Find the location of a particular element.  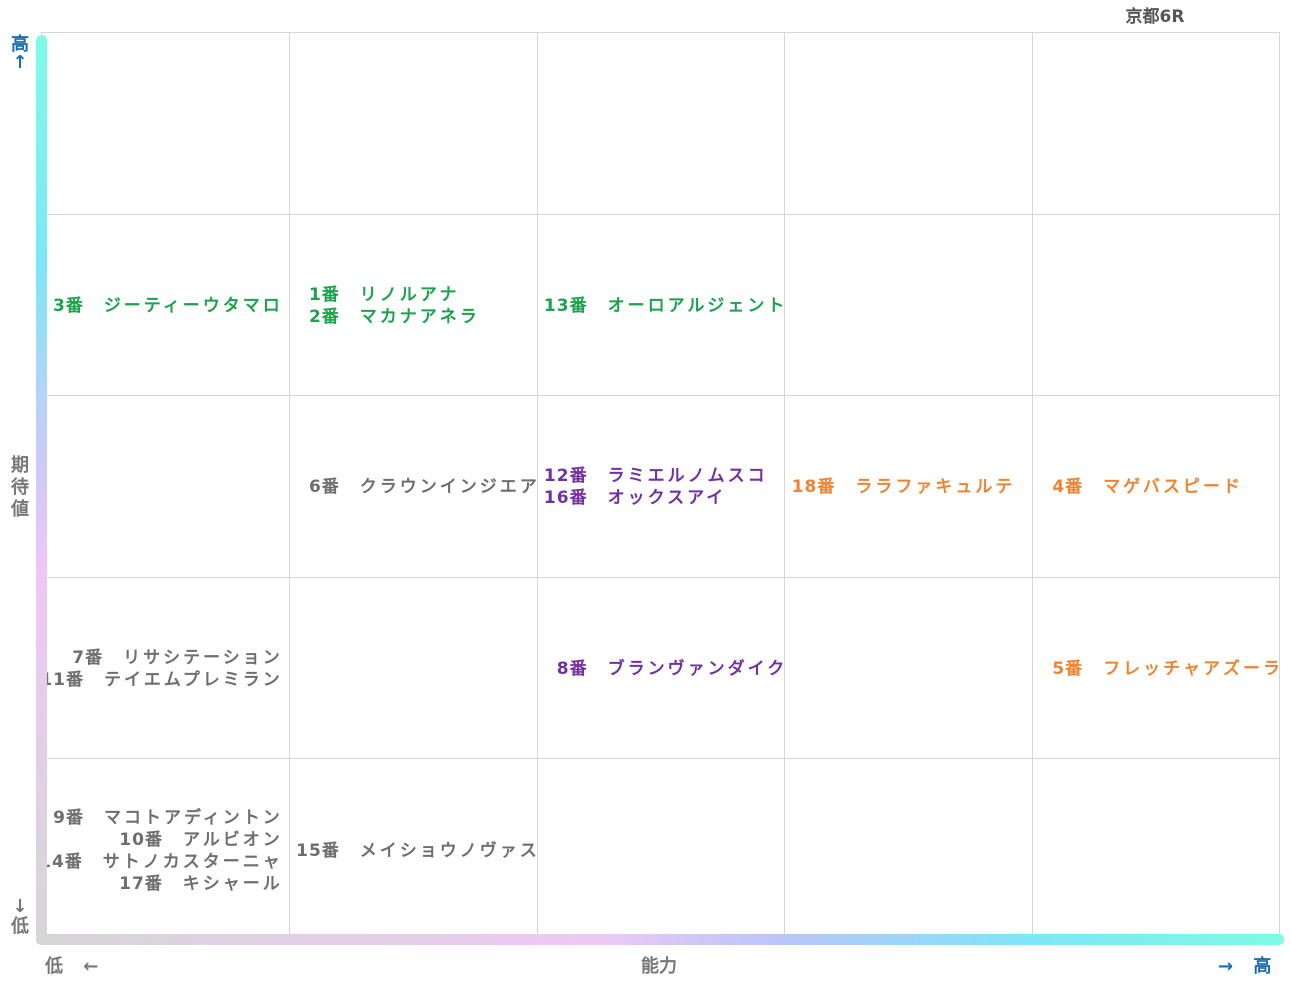

grid-cell-r4-c4 is located at coordinates (1156, 850).